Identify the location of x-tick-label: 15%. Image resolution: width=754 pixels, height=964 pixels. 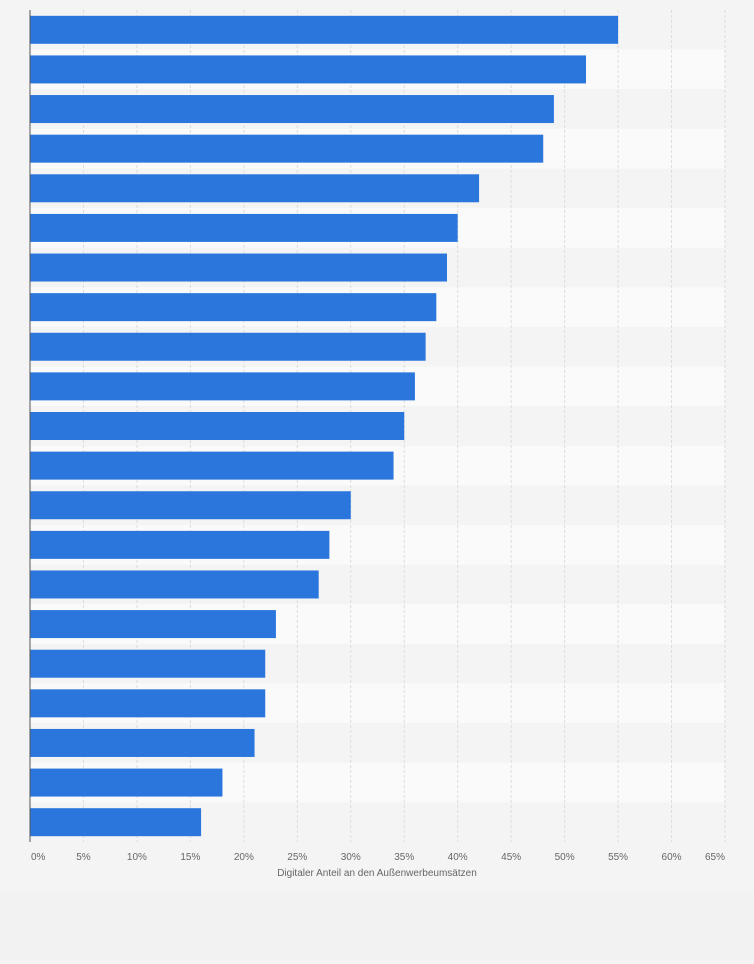
(190, 857).